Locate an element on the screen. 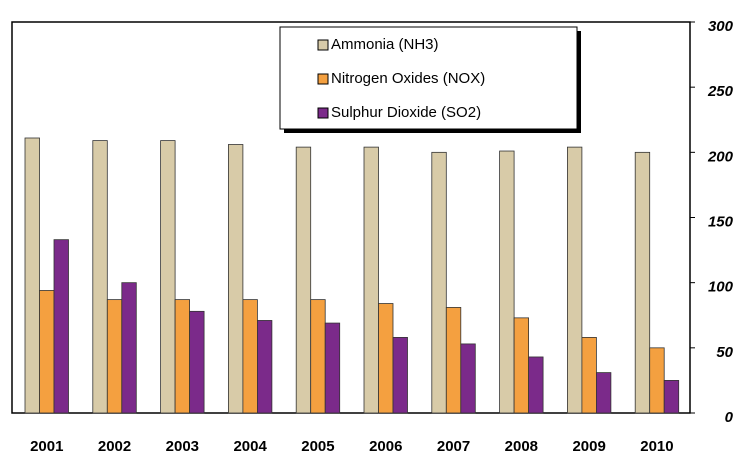 This screenshot has width=743, height=457. x-tick-label: 2003 is located at coordinates (182, 446).